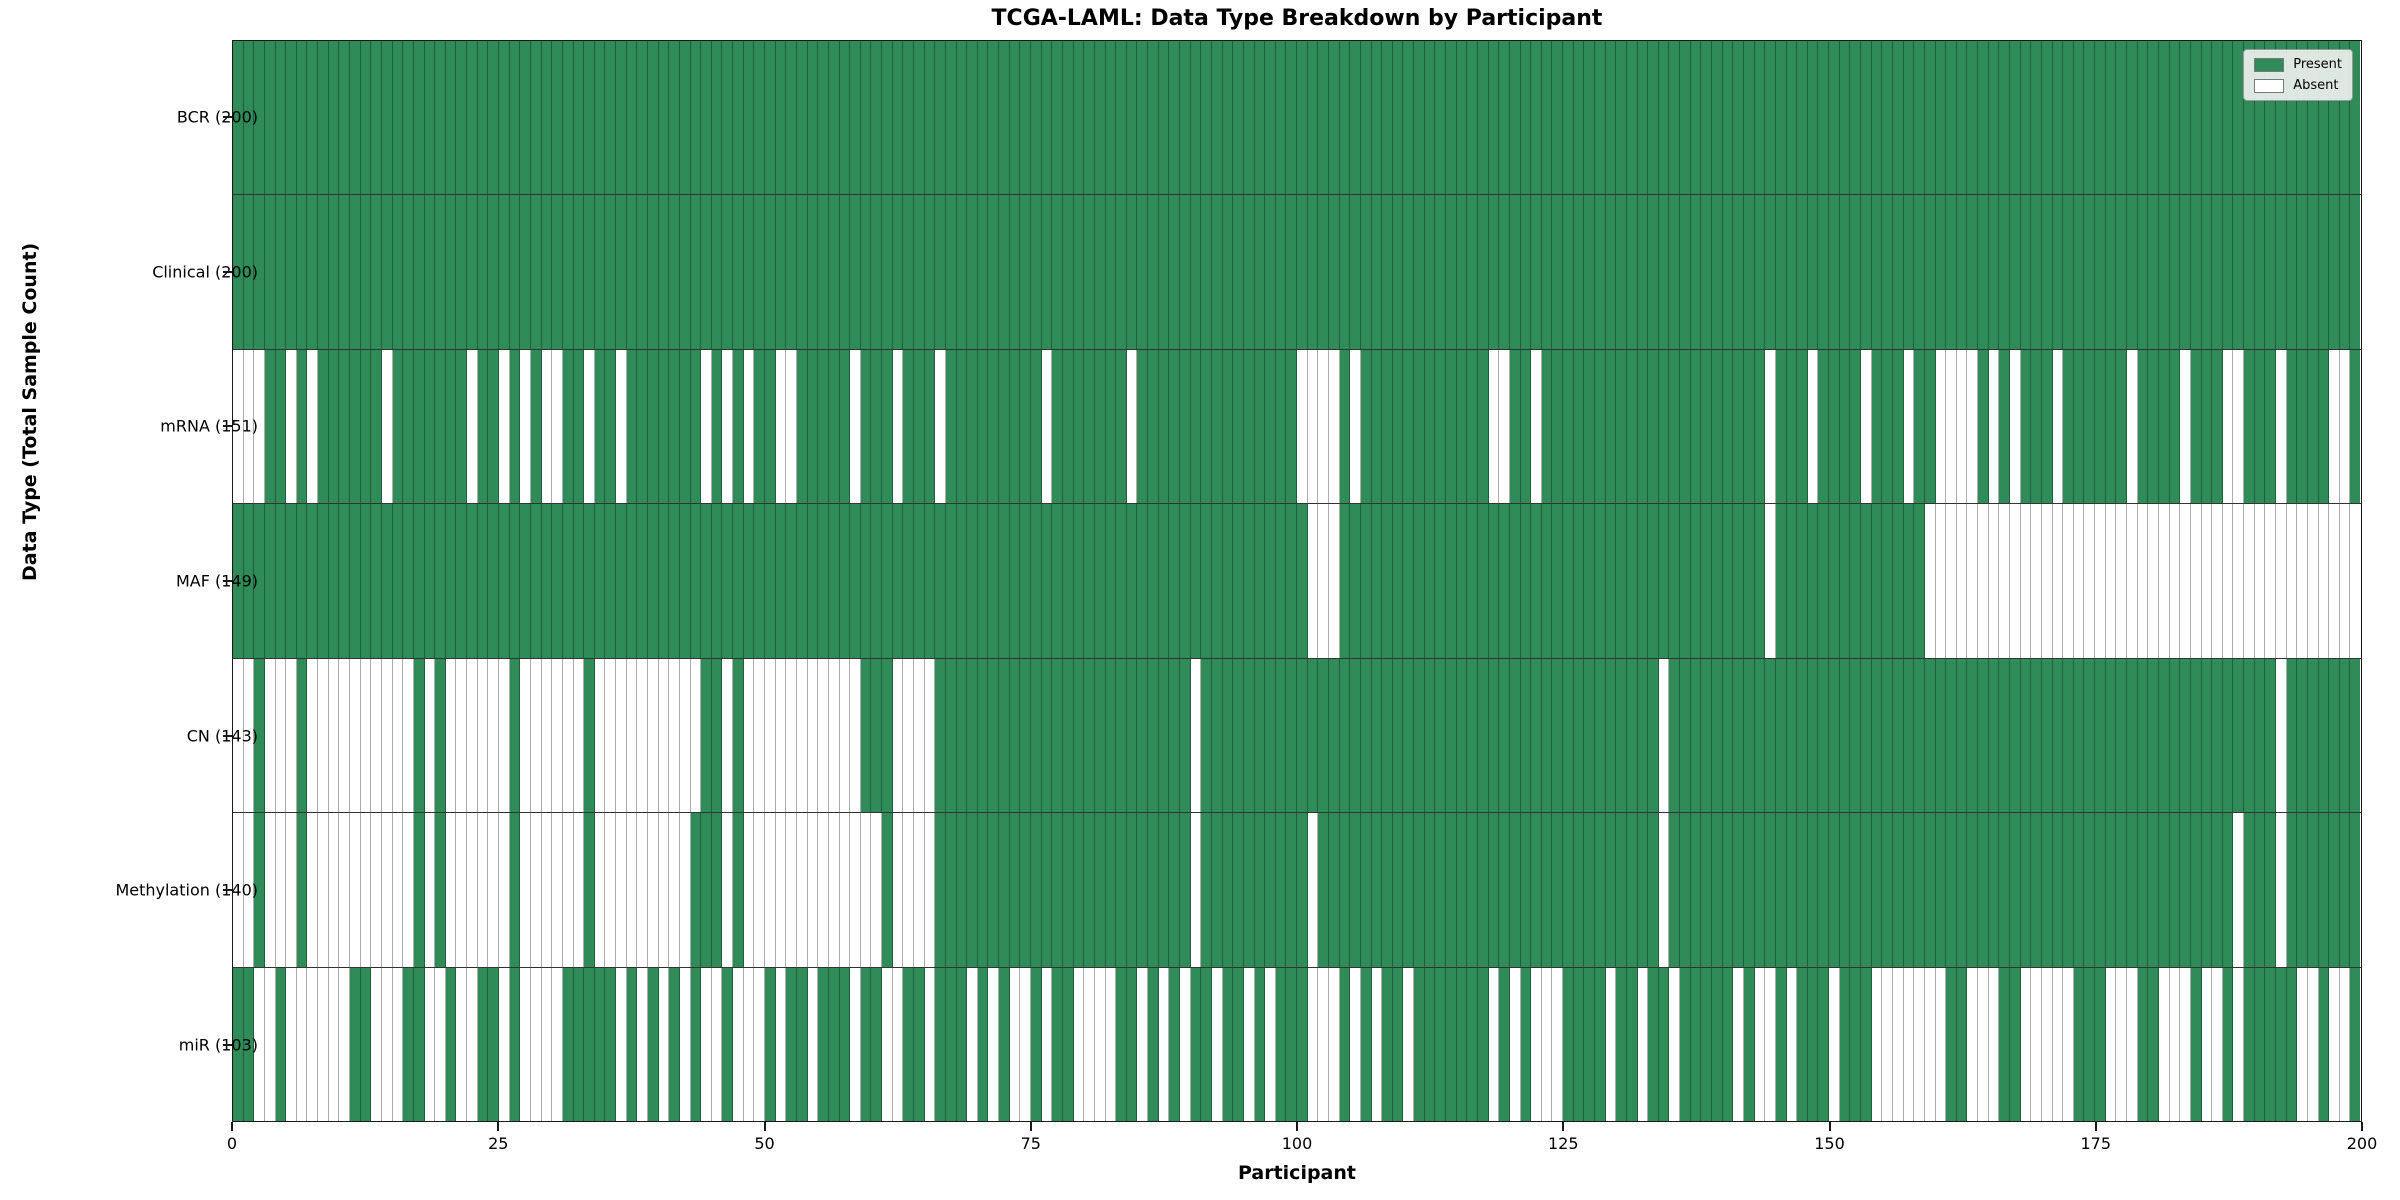 The height and width of the screenshot is (1200, 2400). Describe the element at coordinates (227, 426) in the screenshot. I see `y-tick-mark` at that location.